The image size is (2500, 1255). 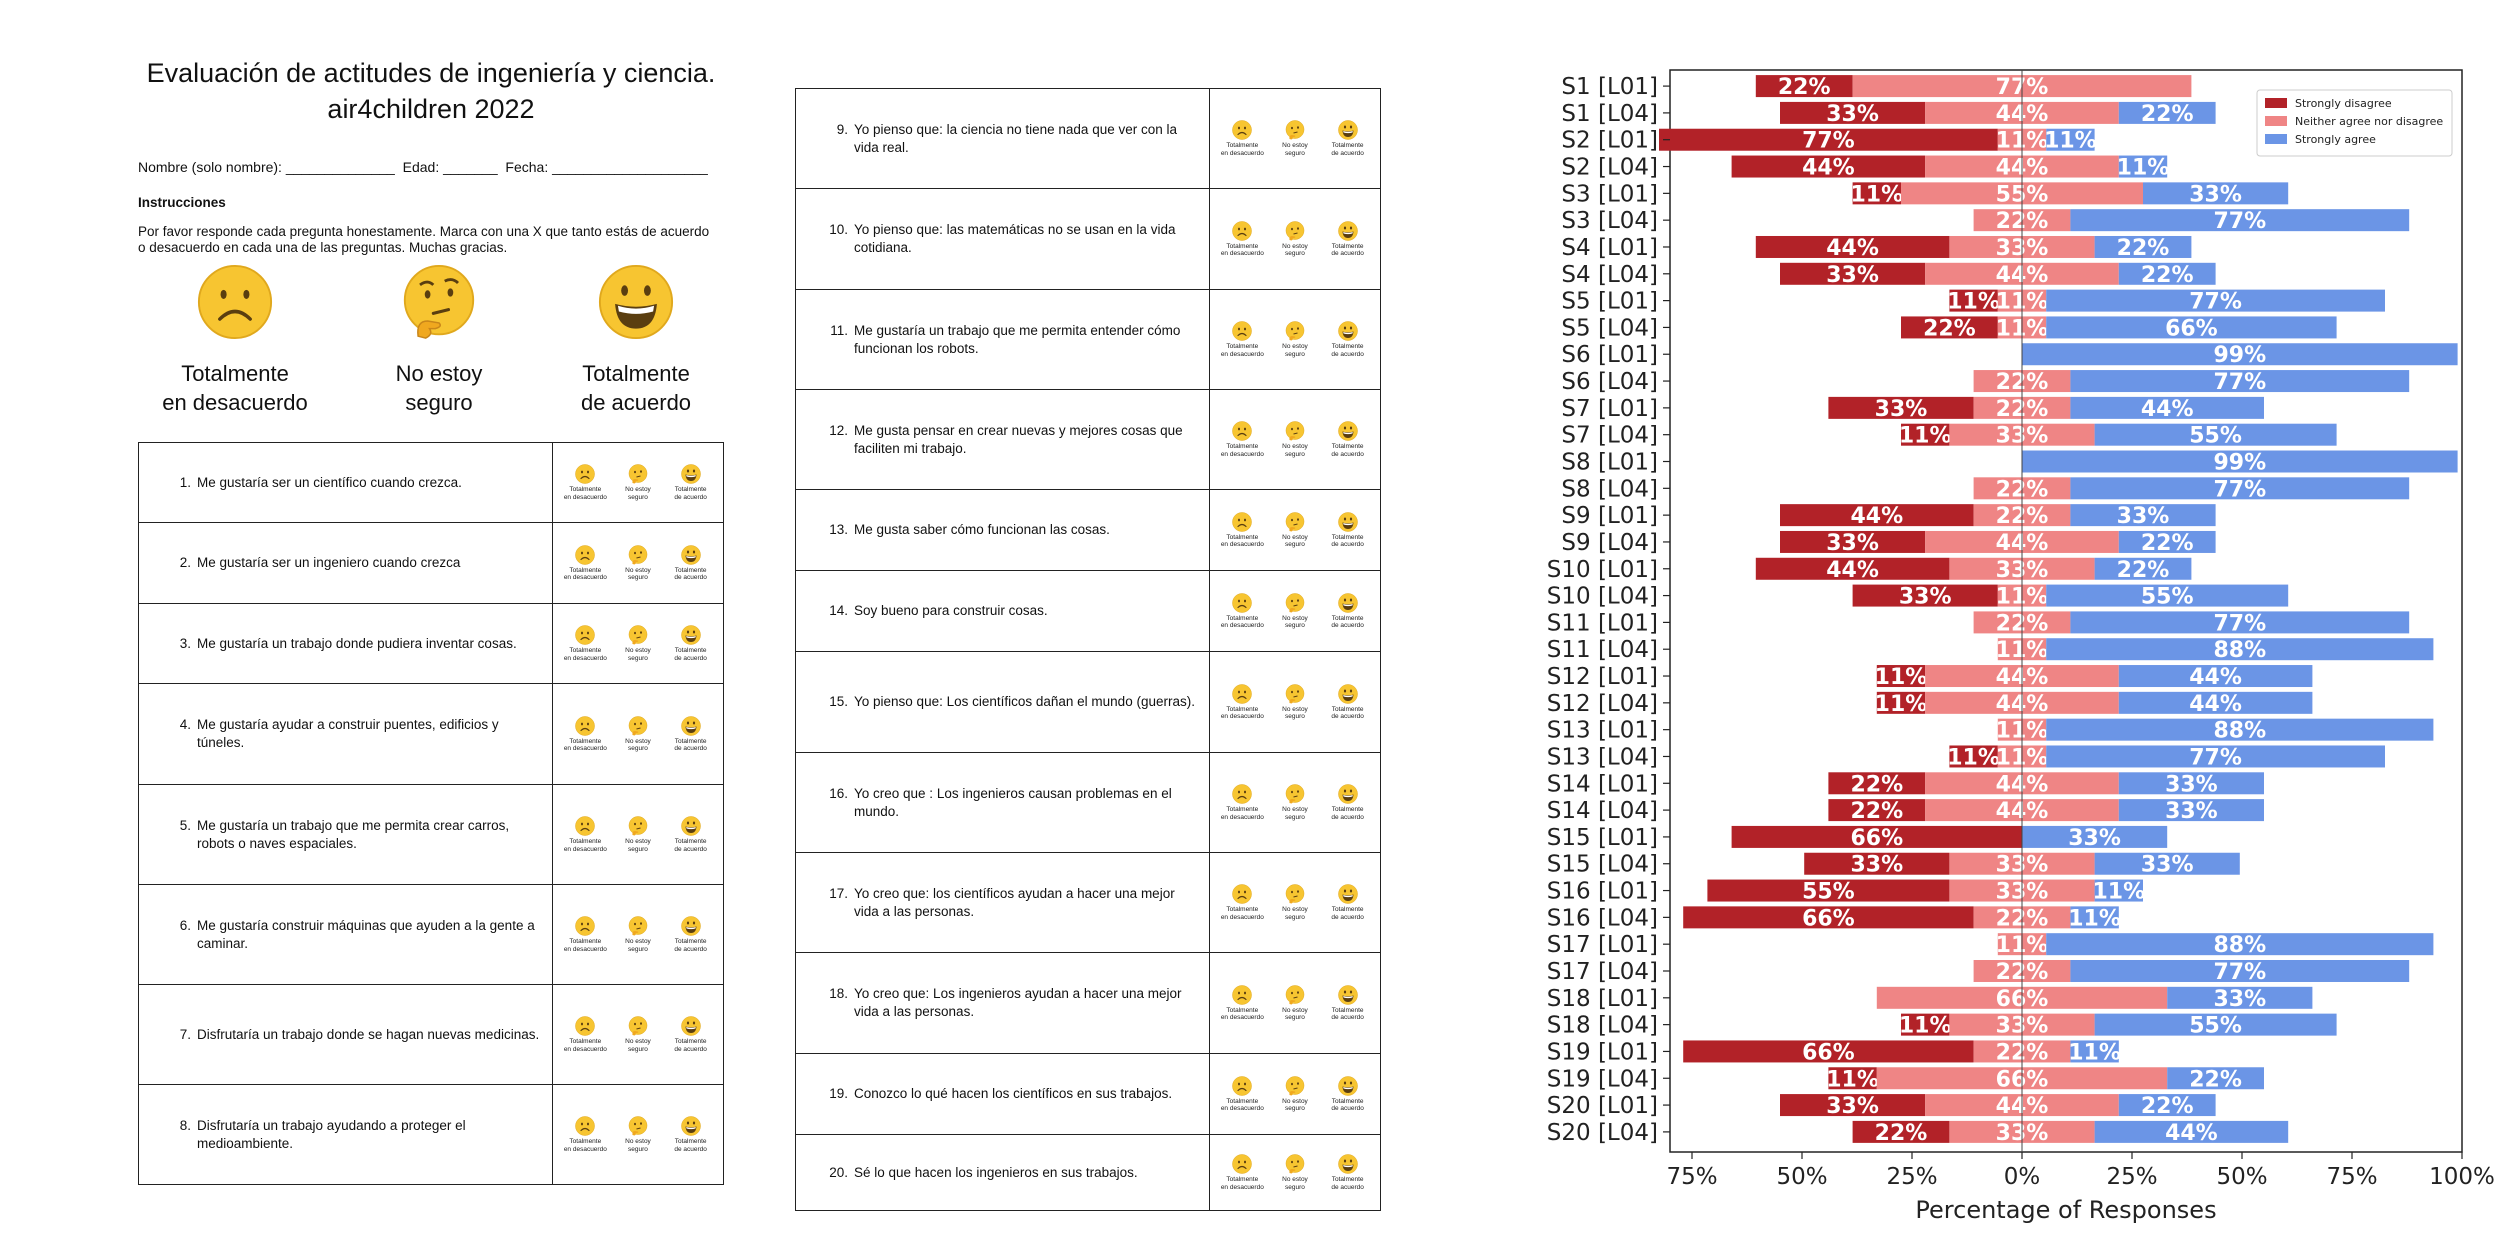 I want to click on scale-item-agree: Totalmente de acuerdo, so click(x=636, y=340).